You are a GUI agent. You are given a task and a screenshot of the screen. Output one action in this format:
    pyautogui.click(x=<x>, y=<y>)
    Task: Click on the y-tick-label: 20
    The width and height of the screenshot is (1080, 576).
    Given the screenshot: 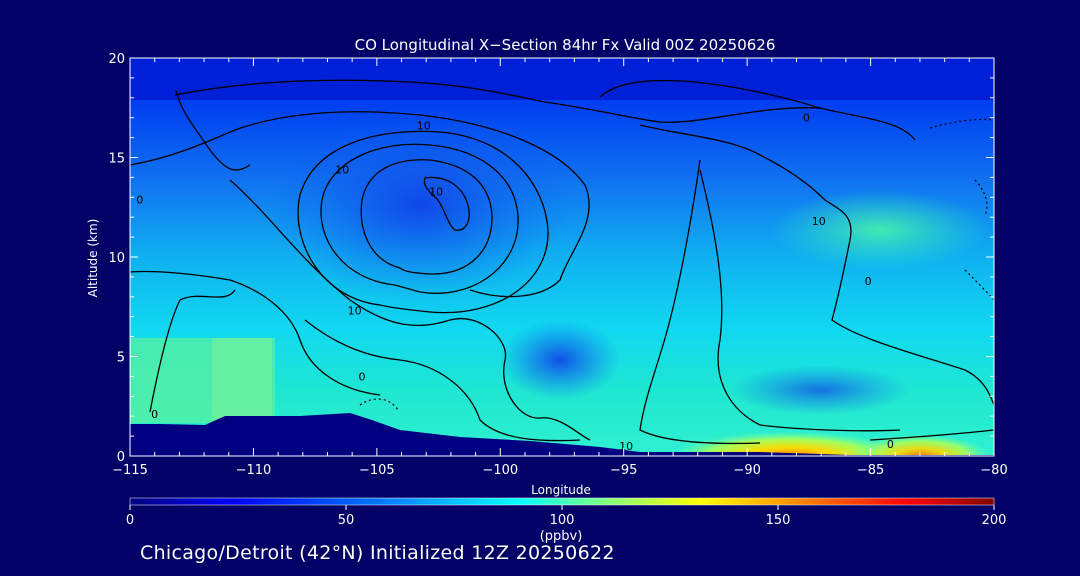 What is the action you would take?
    pyautogui.click(x=116, y=59)
    